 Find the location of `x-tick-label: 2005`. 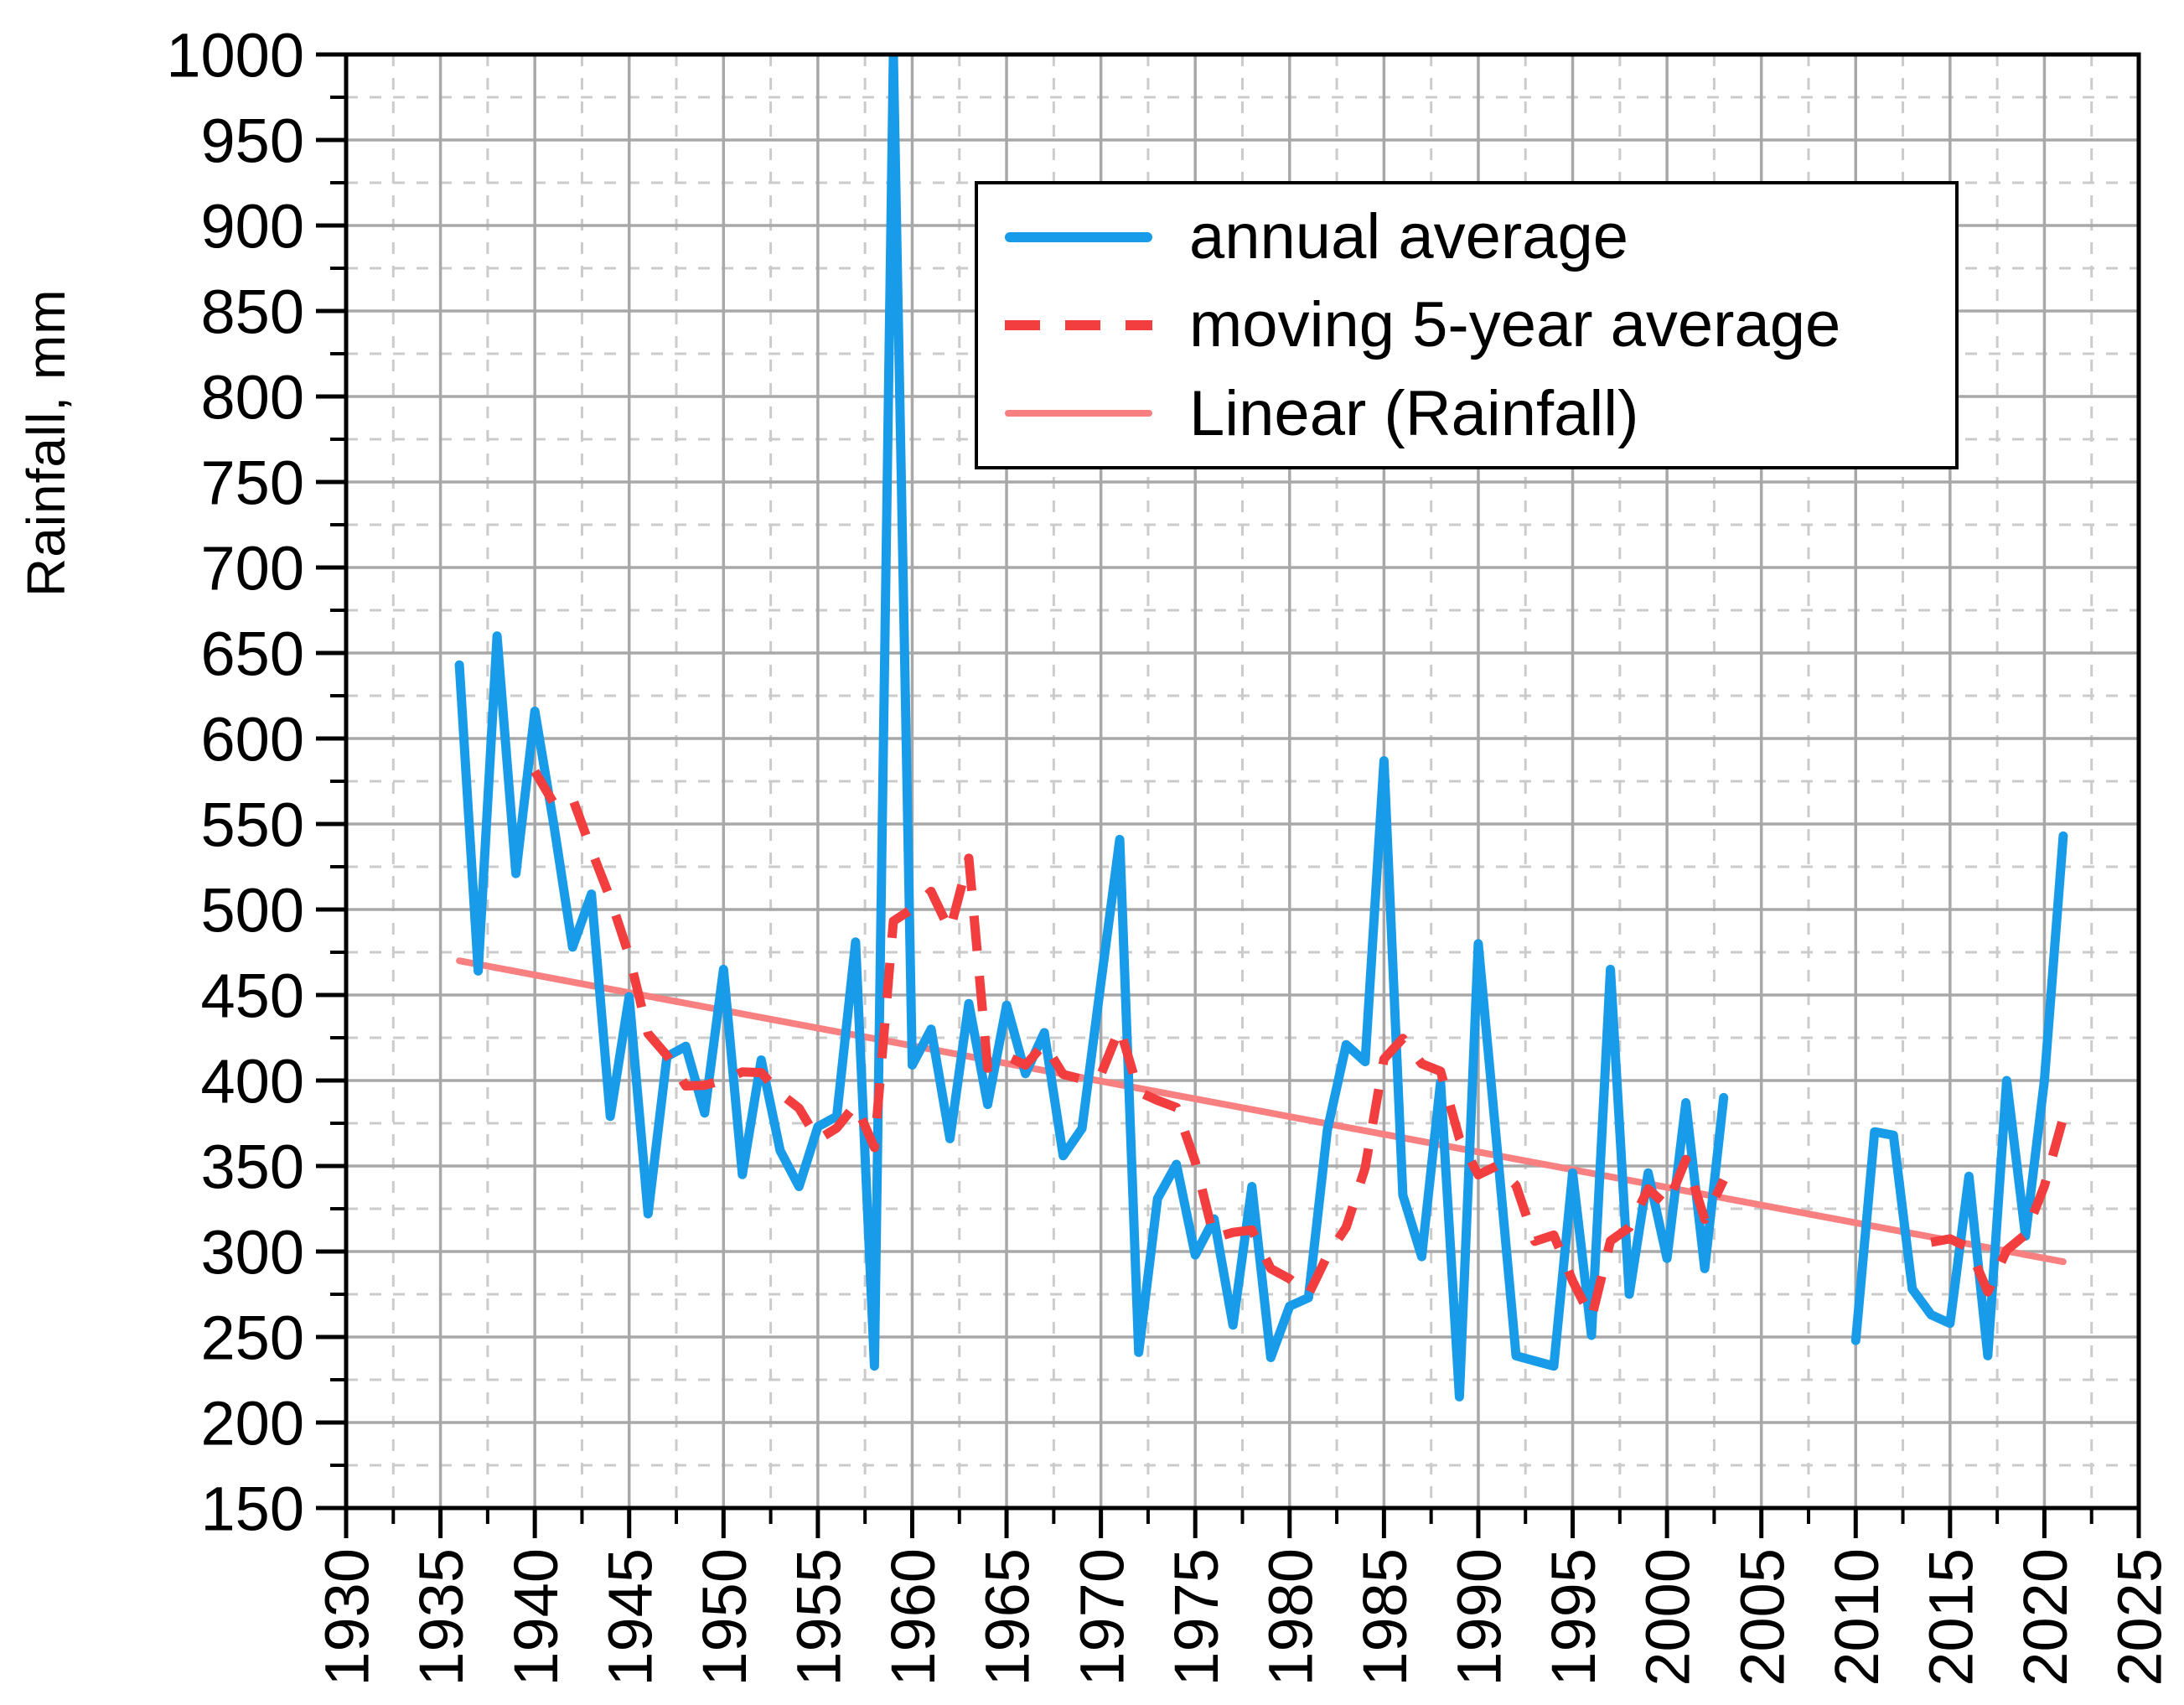

x-tick-label: 2005 is located at coordinates (1762, 1617).